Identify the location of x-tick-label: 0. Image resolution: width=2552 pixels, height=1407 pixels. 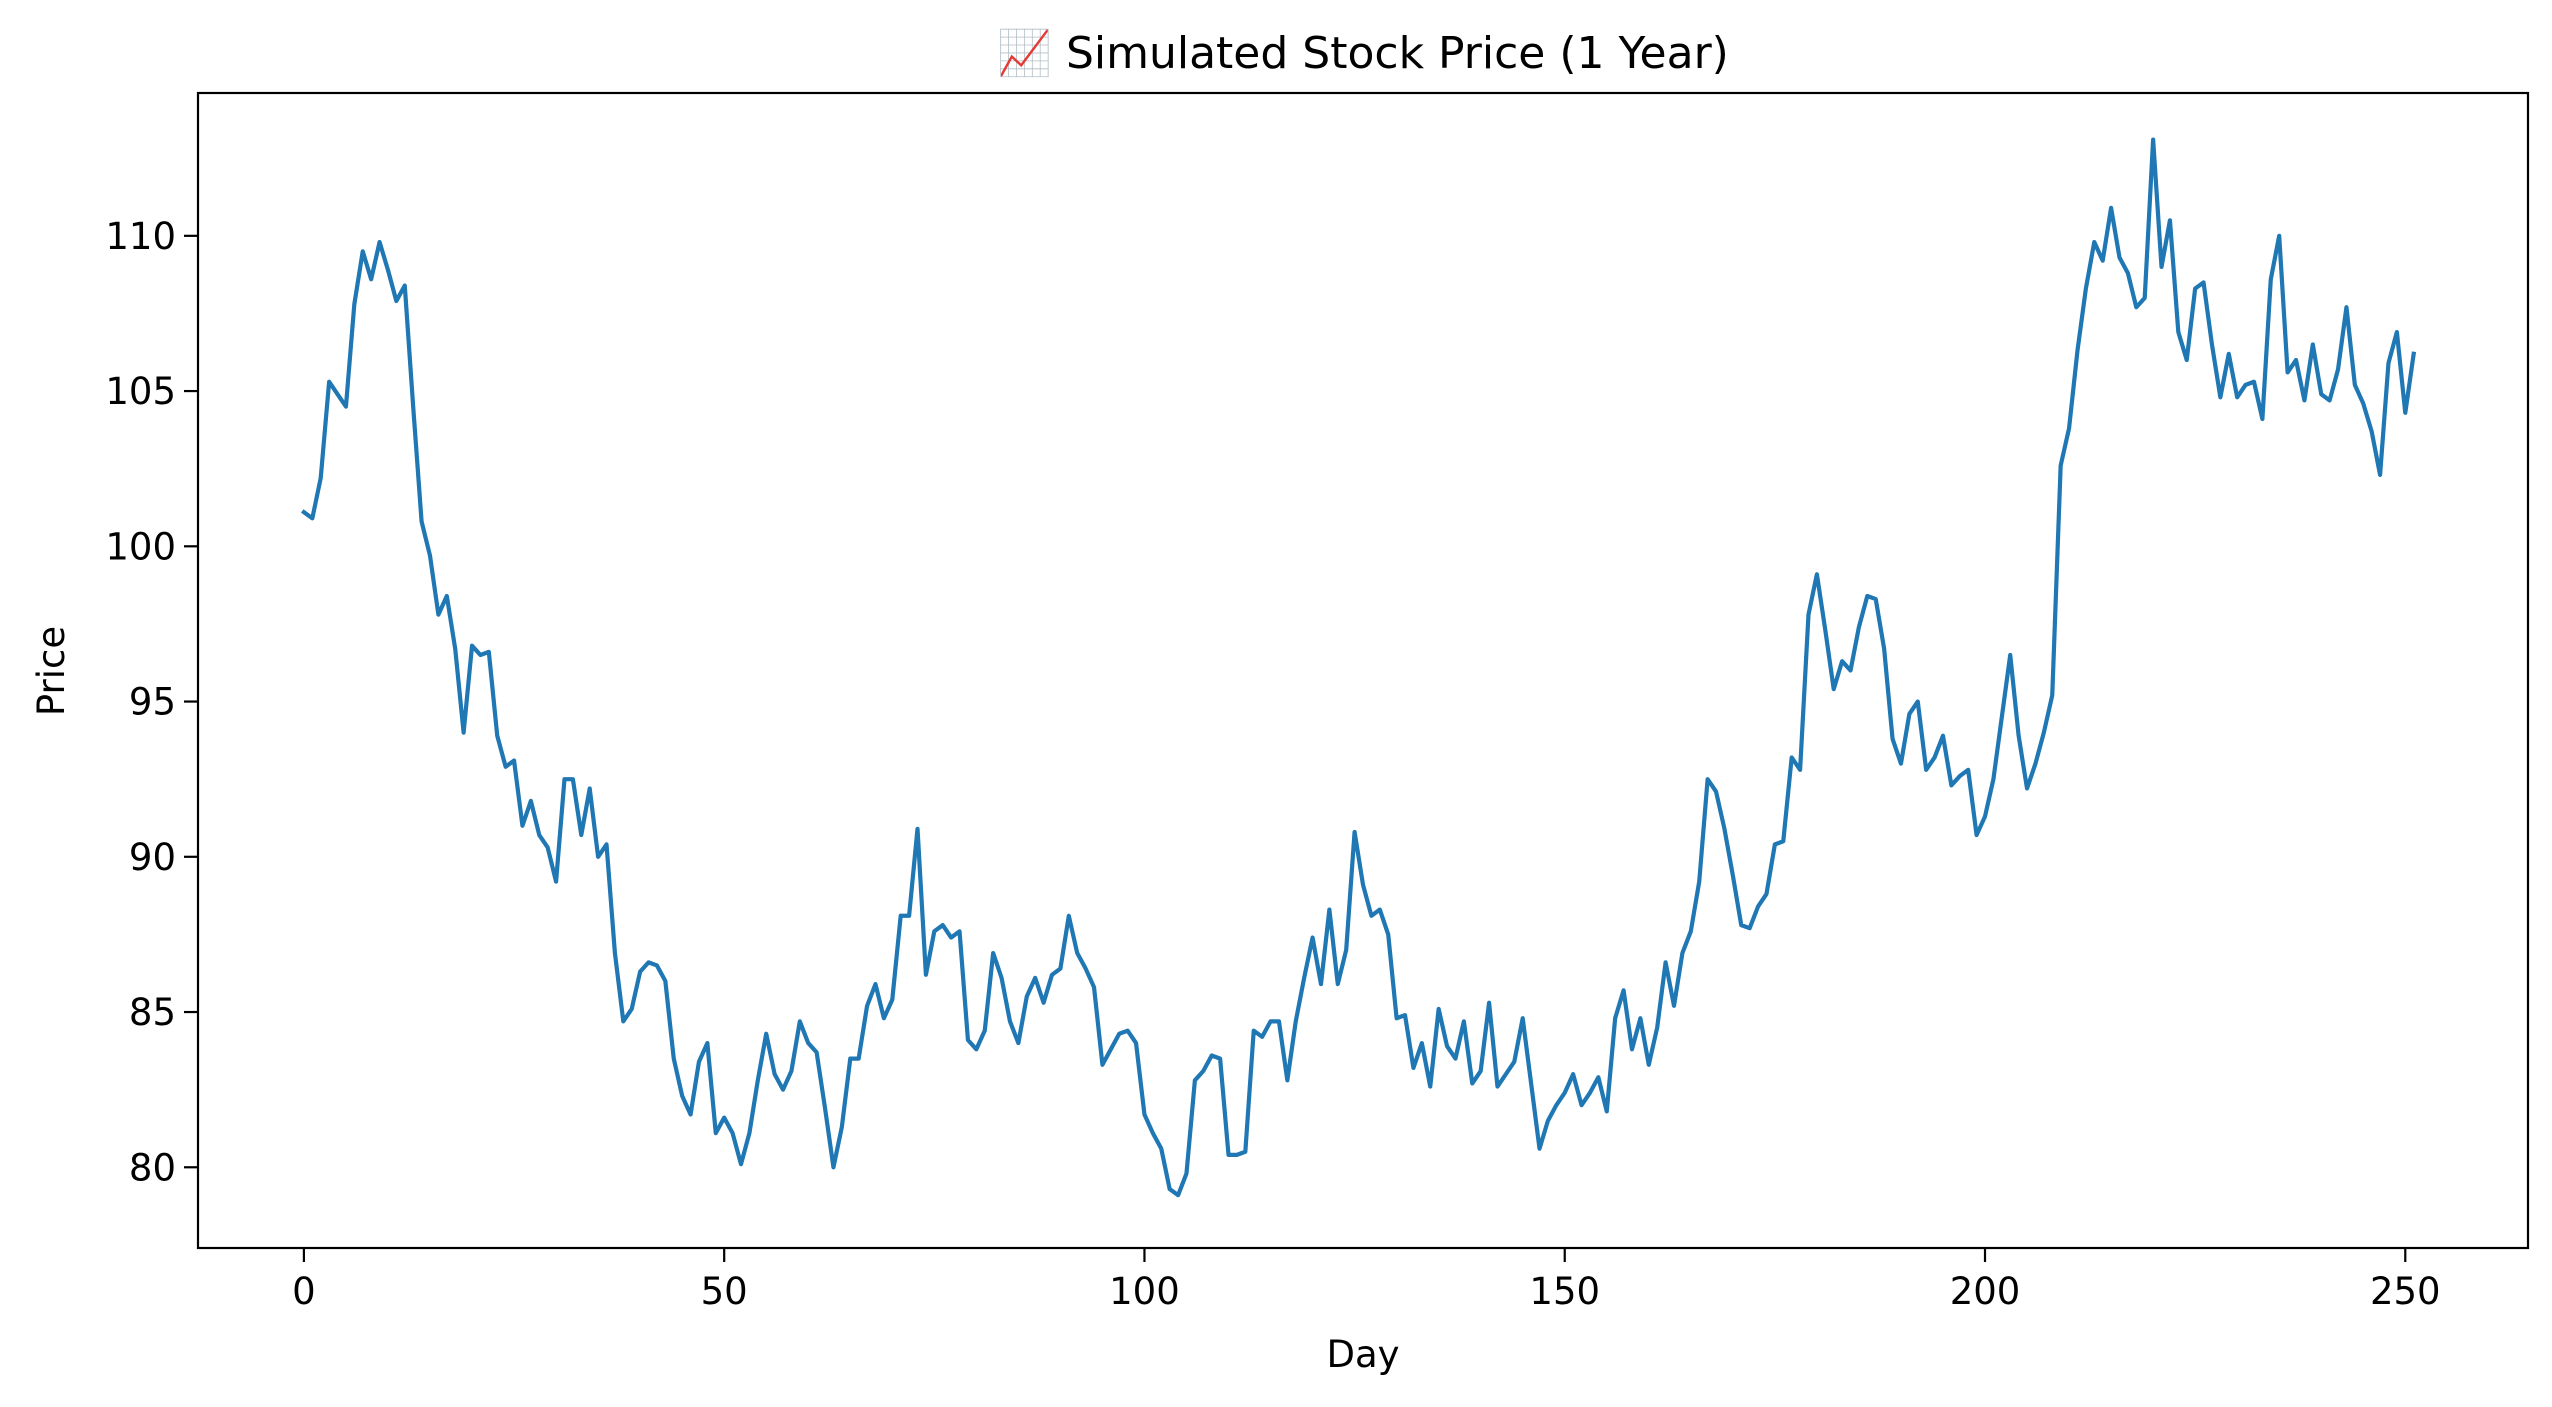
(304, 1291).